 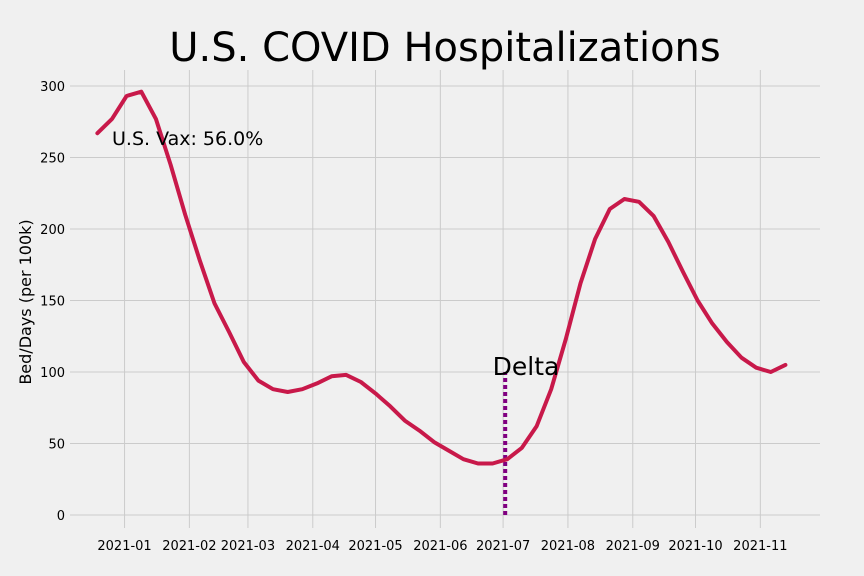 What do you see at coordinates (52, 230) in the screenshot?
I see `y-tick-label: 200` at bounding box center [52, 230].